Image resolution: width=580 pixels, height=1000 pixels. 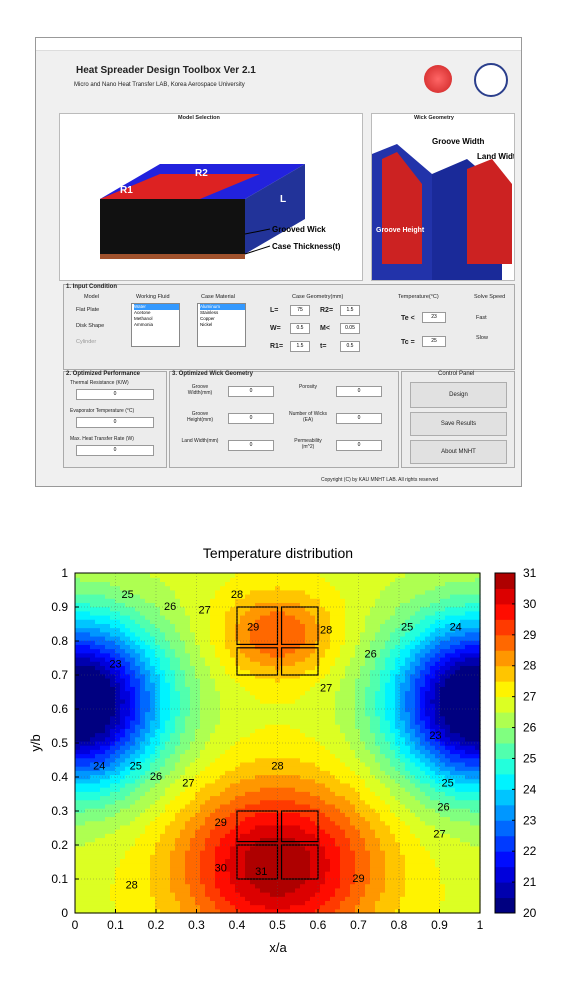 What do you see at coordinates (142, 312) in the screenshot?
I see `list-item: Acetone` at bounding box center [142, 312].